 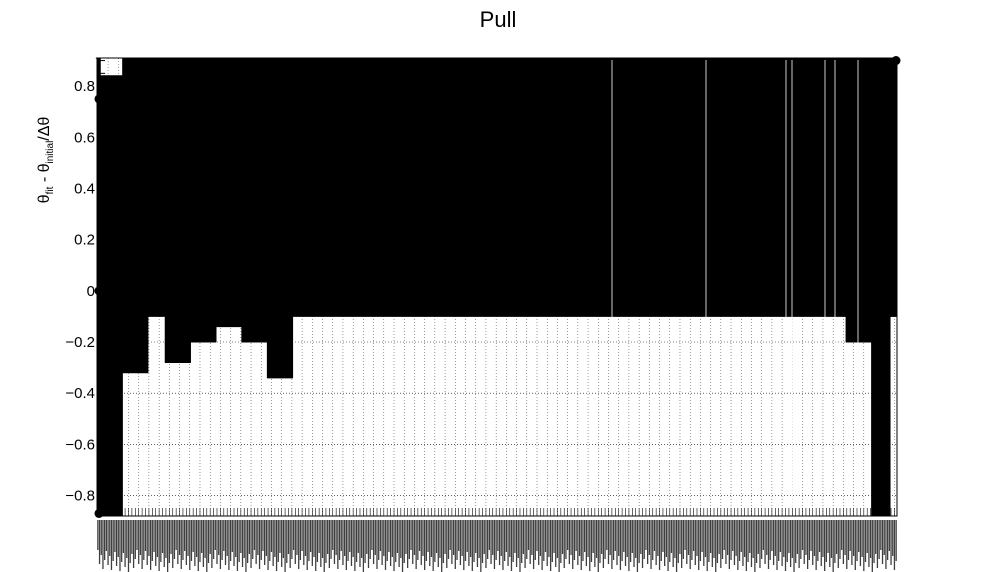 I want to click on y-axis-label: θfit - θinitial/Δθ, so click(x=46, y=160).